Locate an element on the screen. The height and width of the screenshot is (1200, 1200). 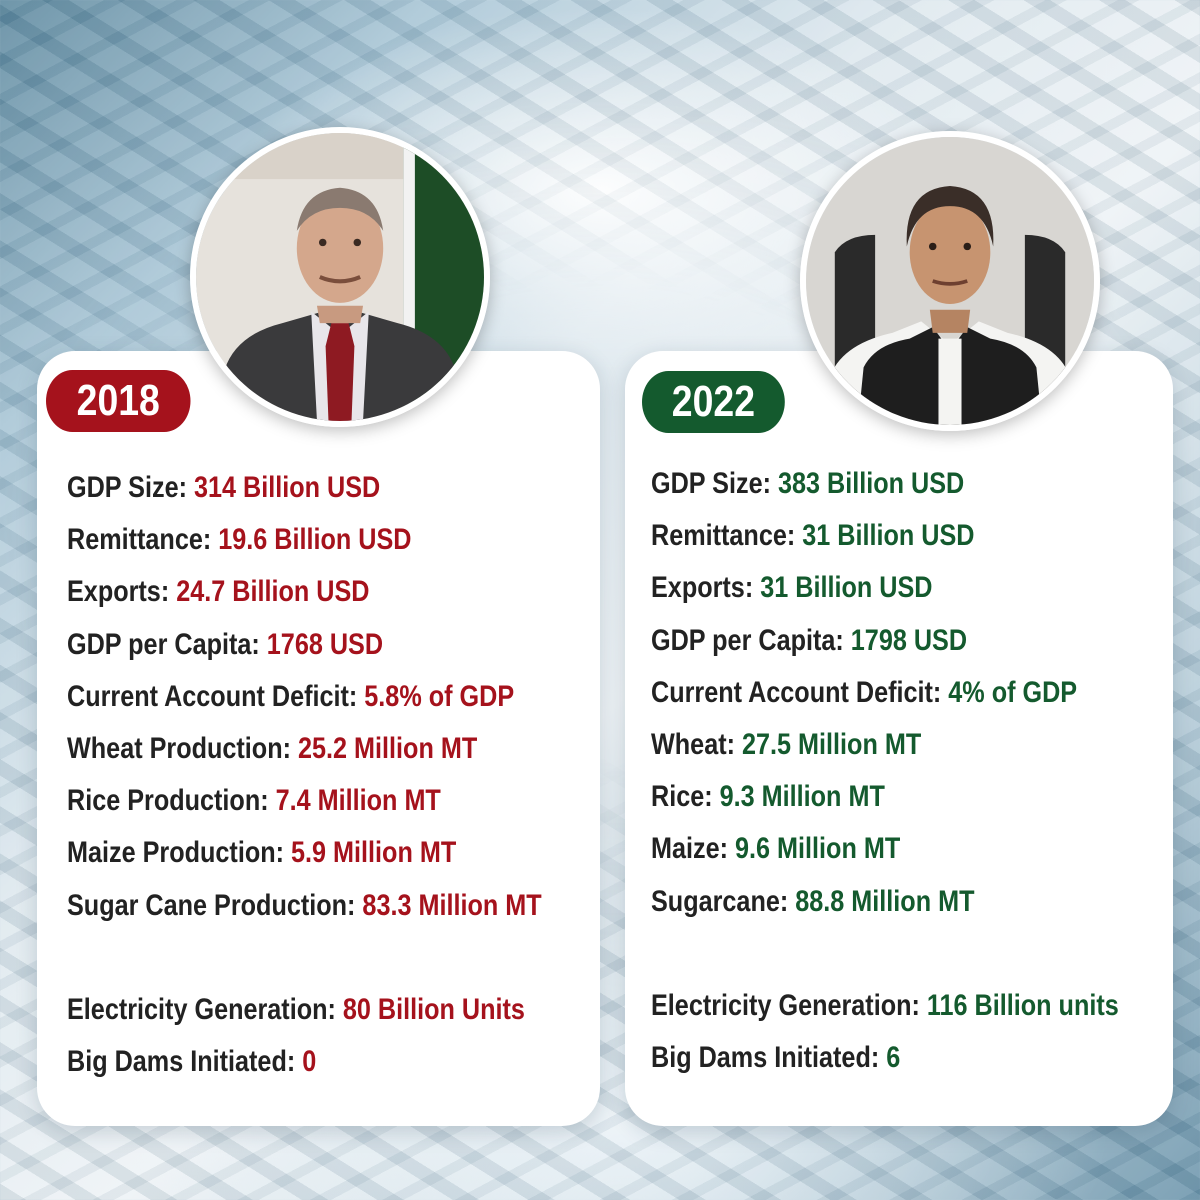
stat-exports: Exports: 24.7 Billion USD is located at coordinates (304, 596).